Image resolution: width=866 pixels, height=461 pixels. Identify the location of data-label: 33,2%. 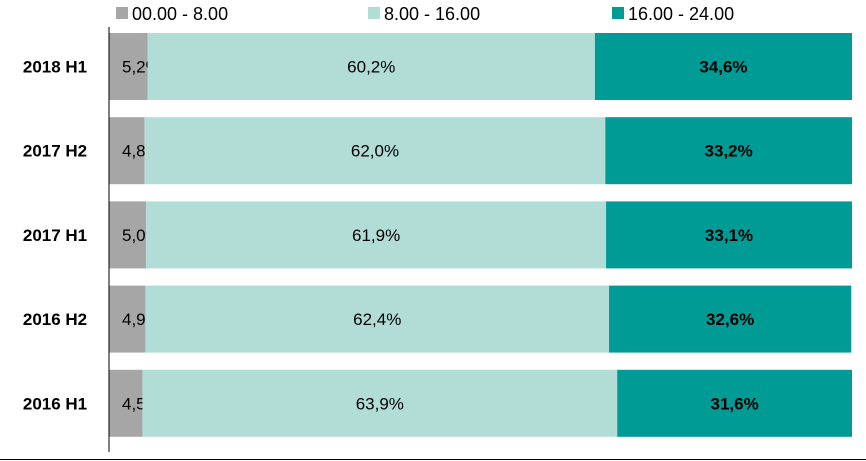
(729, 151).